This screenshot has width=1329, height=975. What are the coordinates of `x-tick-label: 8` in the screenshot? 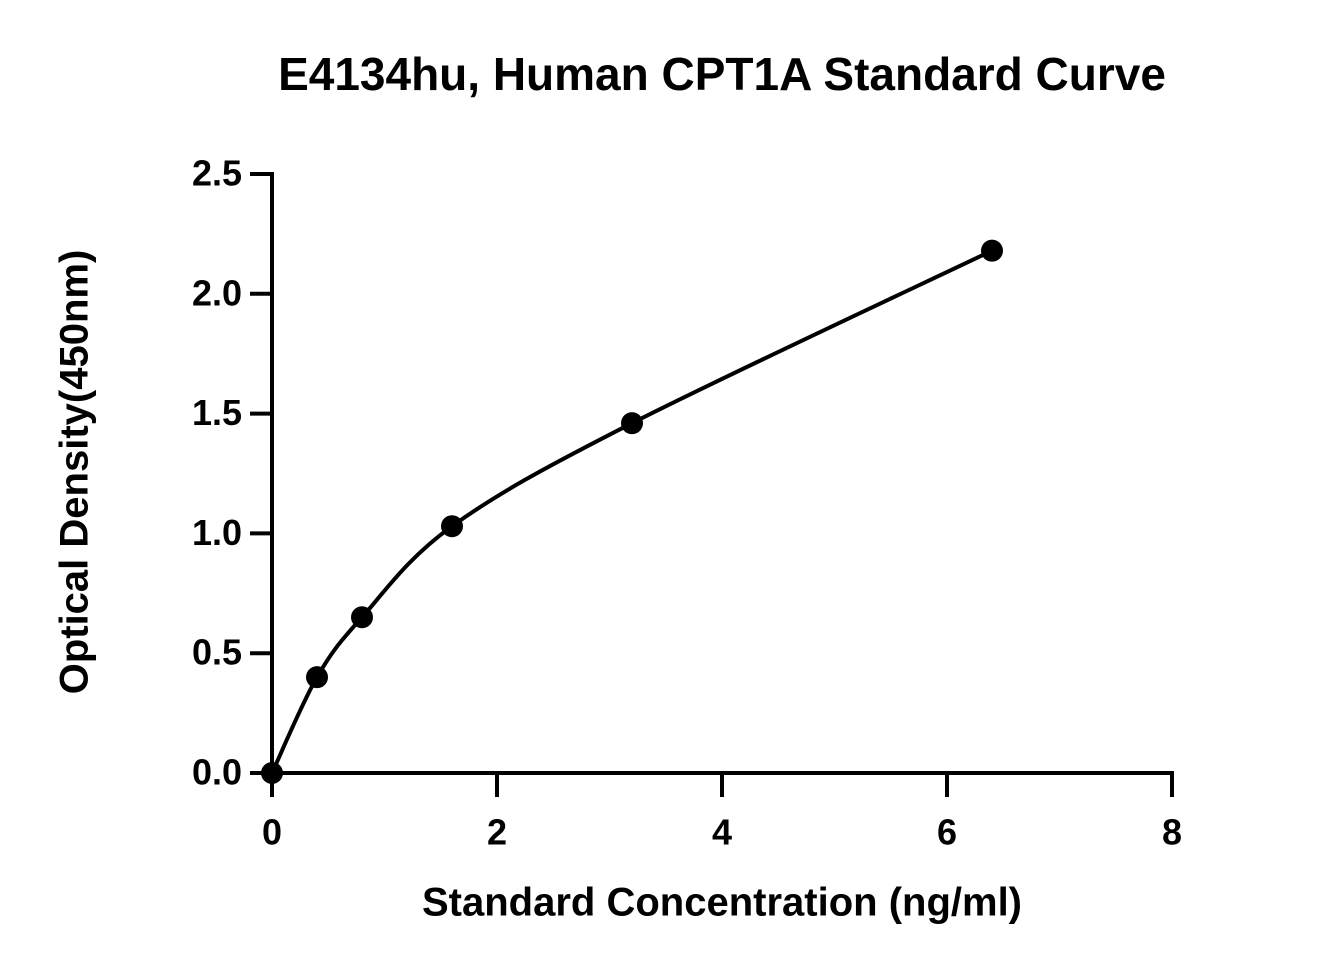 It's located at (1172, 832).